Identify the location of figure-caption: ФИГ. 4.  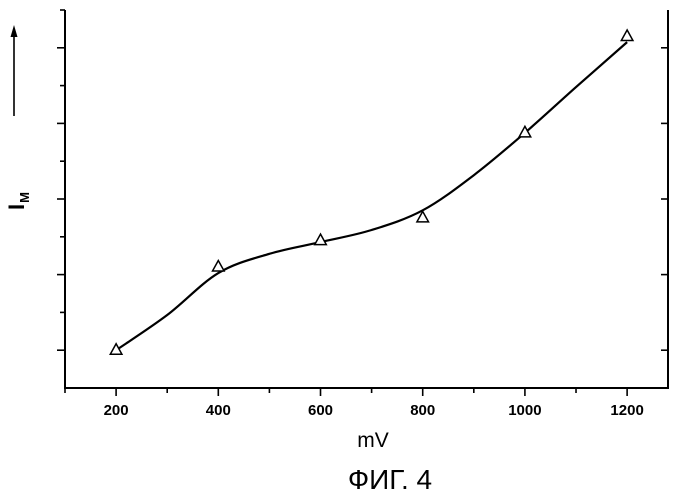
(390, 479).